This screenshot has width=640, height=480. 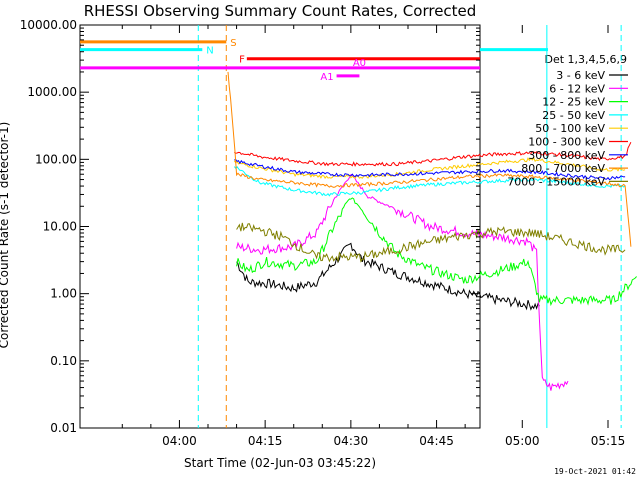 I want to click on legend-entry-label: 300 - 800 keV, so click(x=566, y=155).